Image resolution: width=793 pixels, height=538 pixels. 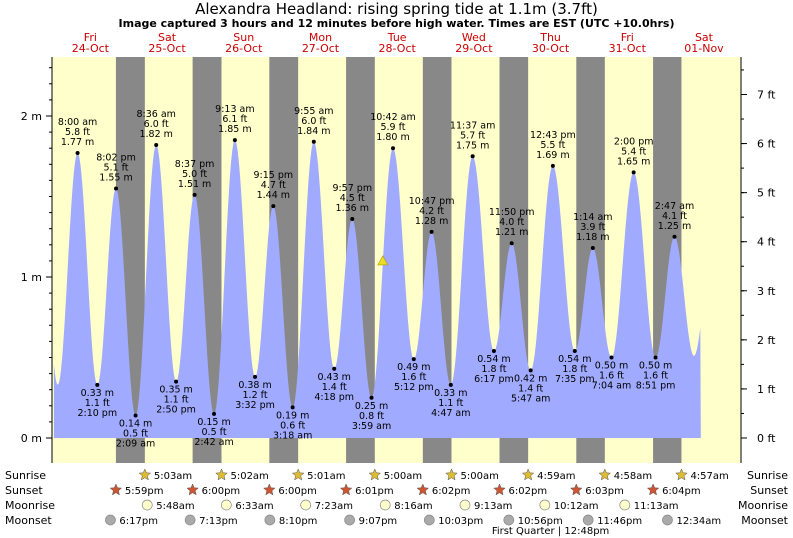 I want to click on high-tide-label: 2:47 am 4.1 ft 1.25 m, so click(x=674, y=216).